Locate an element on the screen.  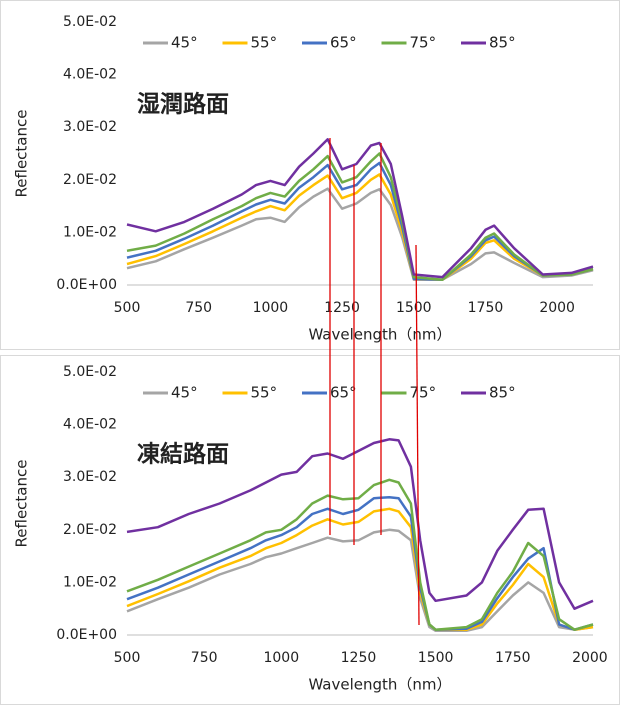
annotation: 湿潤路面 is located at coordinates (183, 104).